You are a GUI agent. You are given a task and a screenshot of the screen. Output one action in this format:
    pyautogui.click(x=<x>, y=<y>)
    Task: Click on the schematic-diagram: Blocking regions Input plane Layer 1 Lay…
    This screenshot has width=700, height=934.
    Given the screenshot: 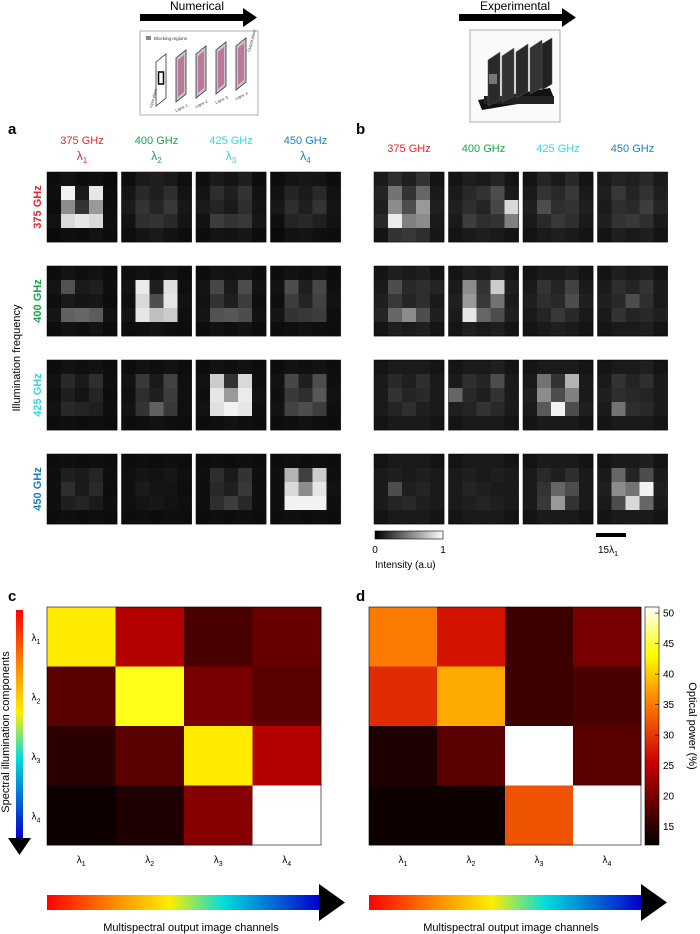 What is the action you would take?
    pyautogui.click(x=199, y=72)
    